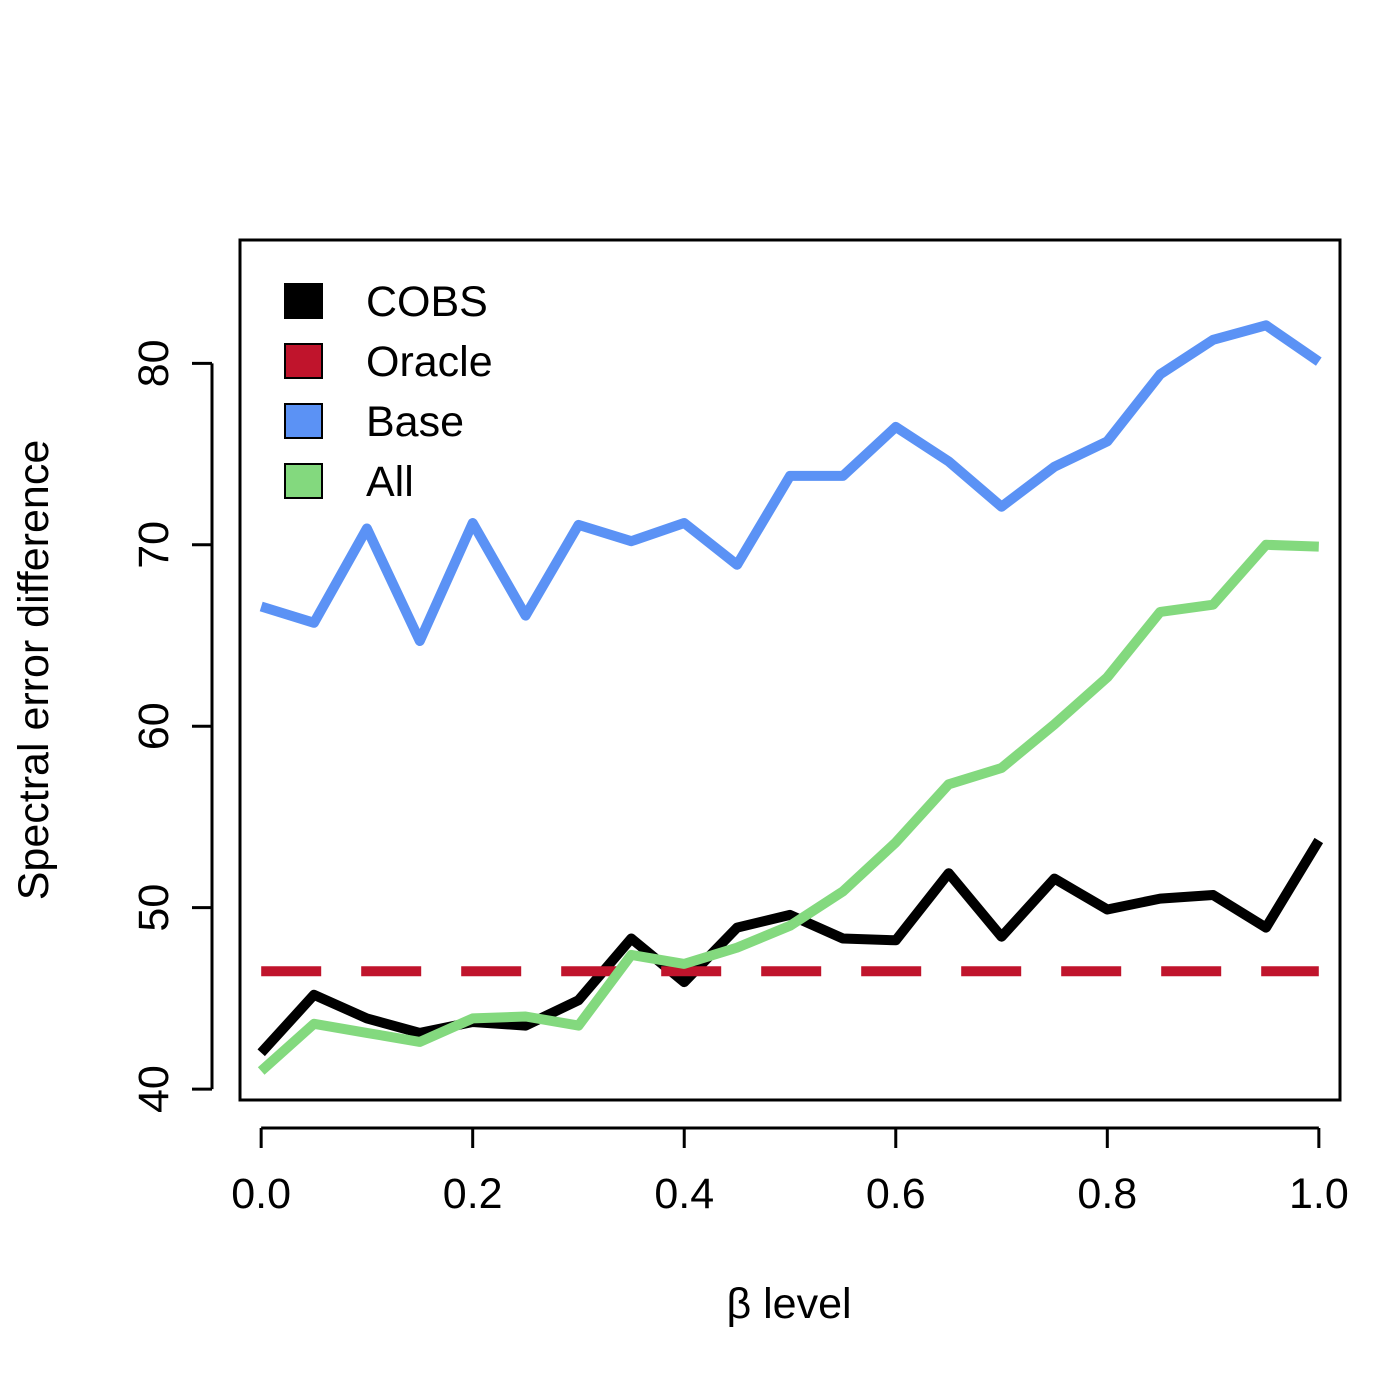 The height and width of the screenshot is (1400, 1400). Describe the element at coordinates (154, 908) in the screenshot. I see `y-tick-label: 50` at that location.